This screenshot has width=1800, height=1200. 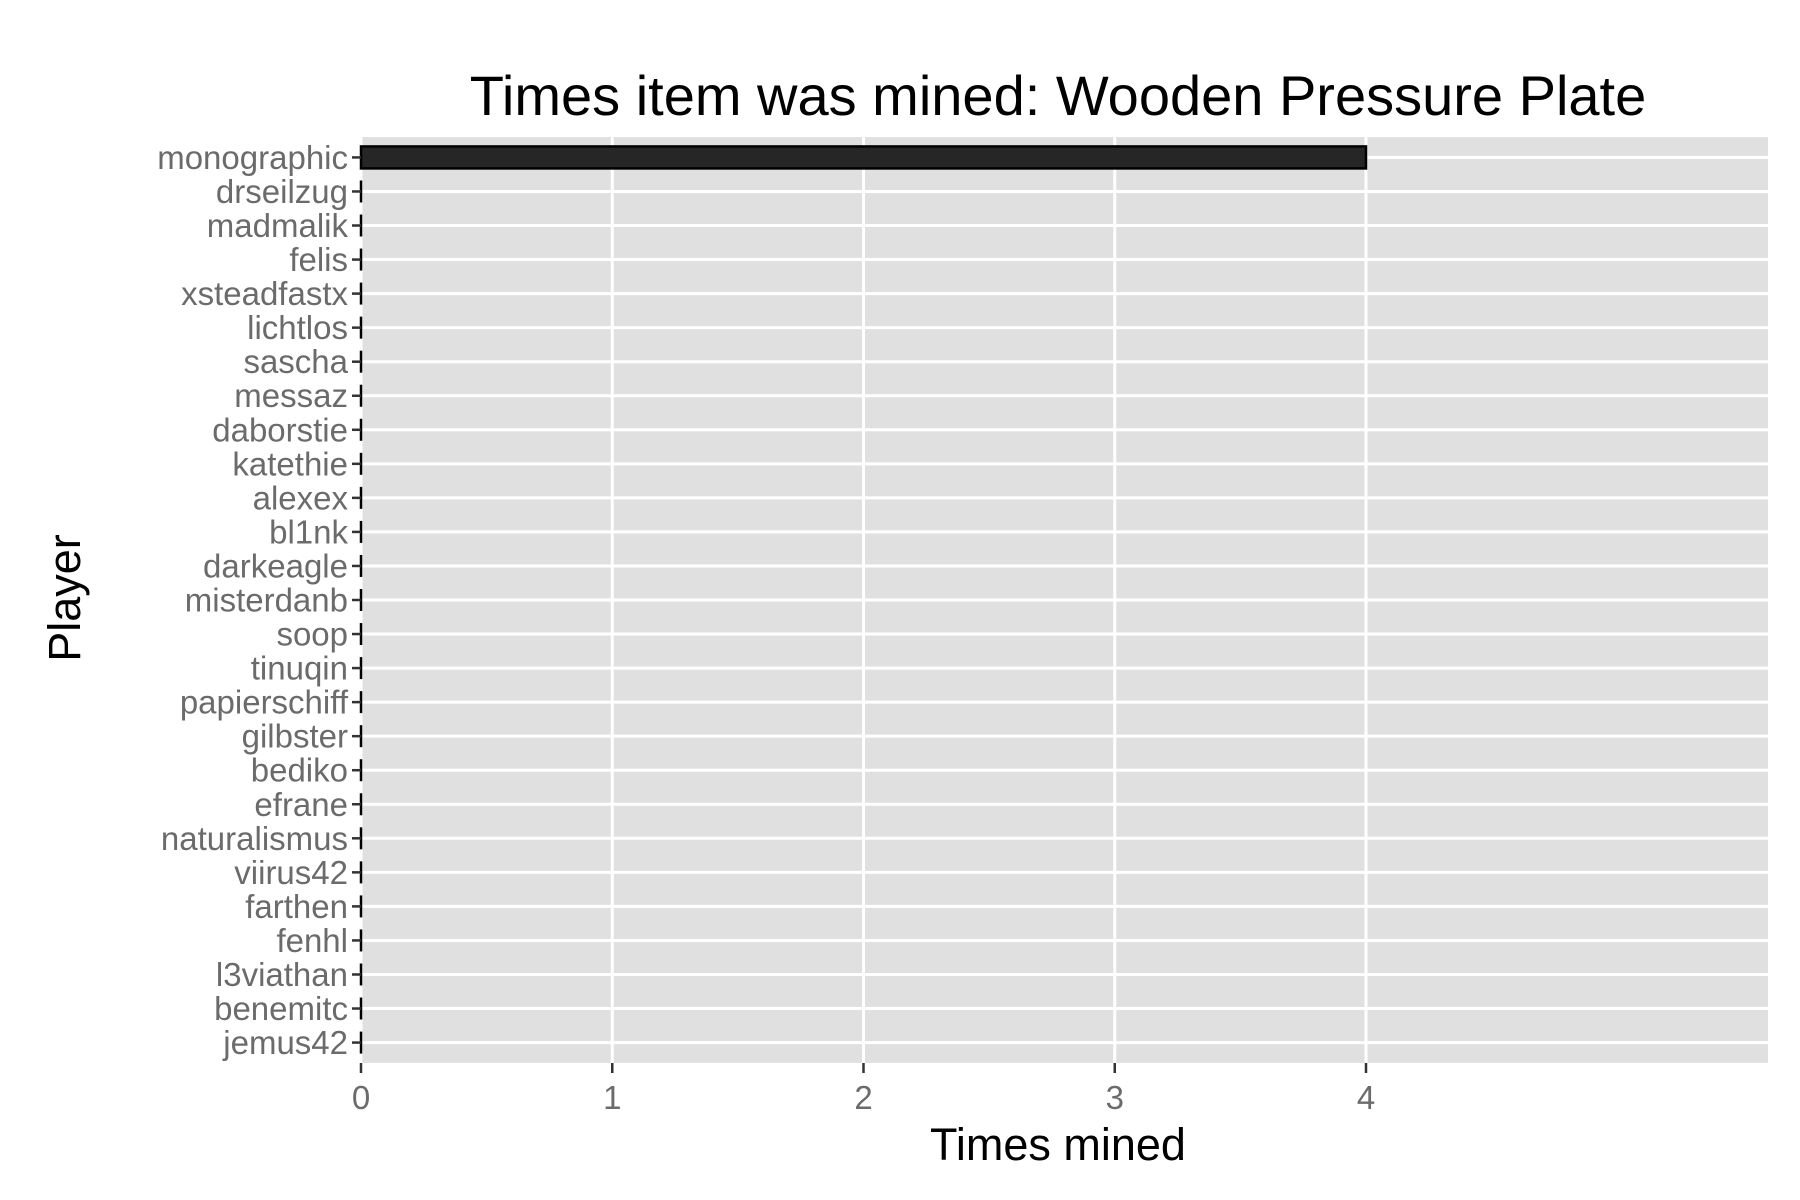 I want to click on y-tick-label: farthen, so click(x=296, y=906).